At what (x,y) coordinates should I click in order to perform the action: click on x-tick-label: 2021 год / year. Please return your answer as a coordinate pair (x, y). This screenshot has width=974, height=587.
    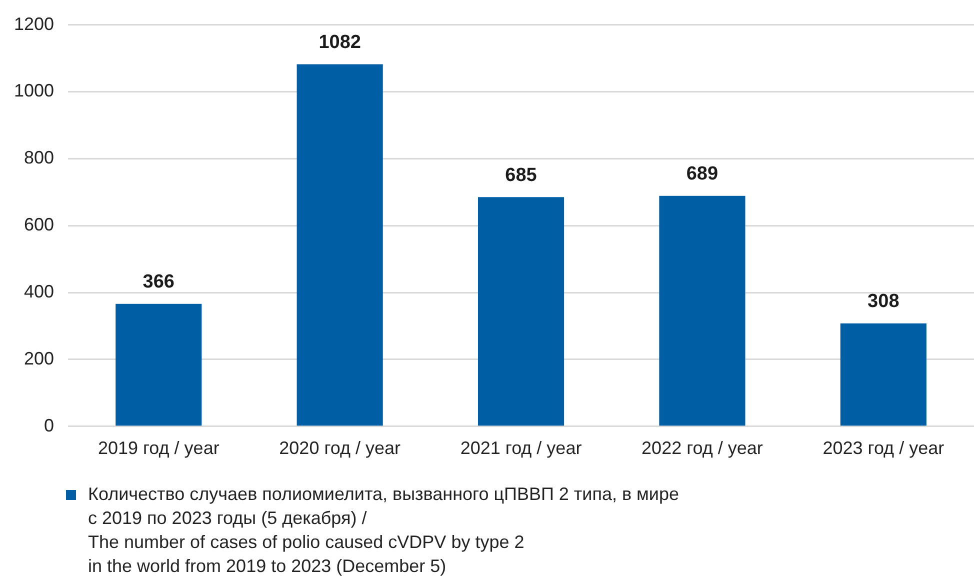
    Looking at the image, I should click on (521, 448).